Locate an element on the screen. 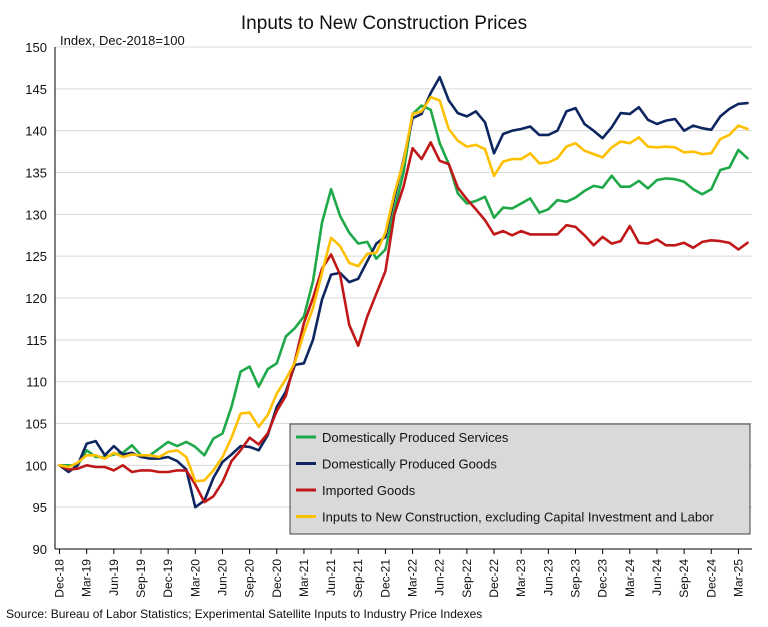 The image size is (768, 627). x-tick-label: Sep-21 is located at coordinates (358, 578).